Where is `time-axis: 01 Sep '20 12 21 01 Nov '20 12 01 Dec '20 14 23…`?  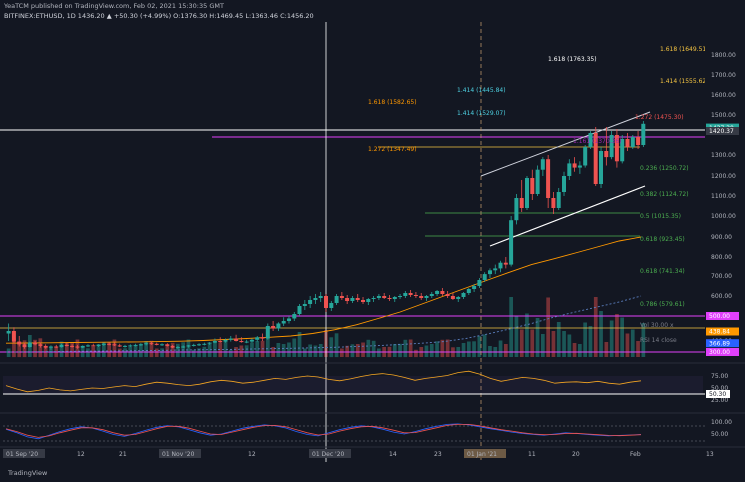
time-axis: 01 Sep '20 12 21 01 Nov '20 12 01 Dec '20 14 23… is located at coordinates (372, 452).